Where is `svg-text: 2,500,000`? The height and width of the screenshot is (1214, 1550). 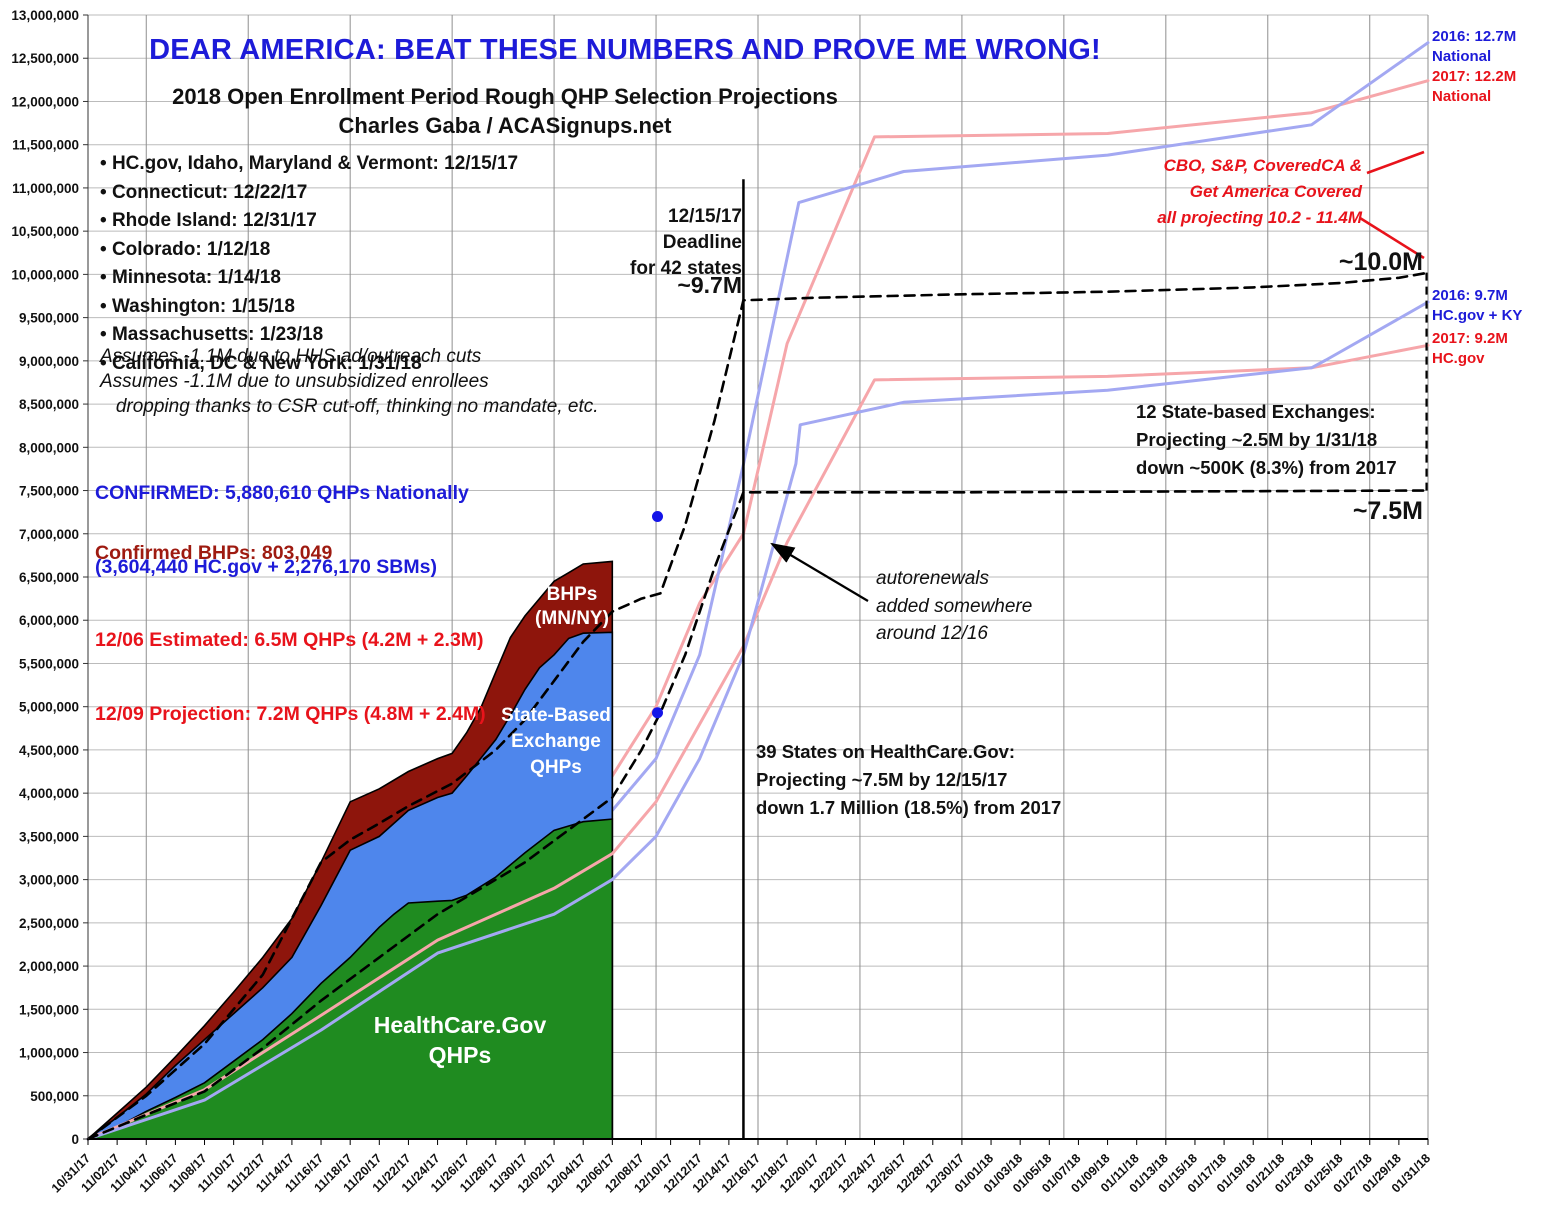
svg-text: 2,500,000 is located at coordinates (49, 923).